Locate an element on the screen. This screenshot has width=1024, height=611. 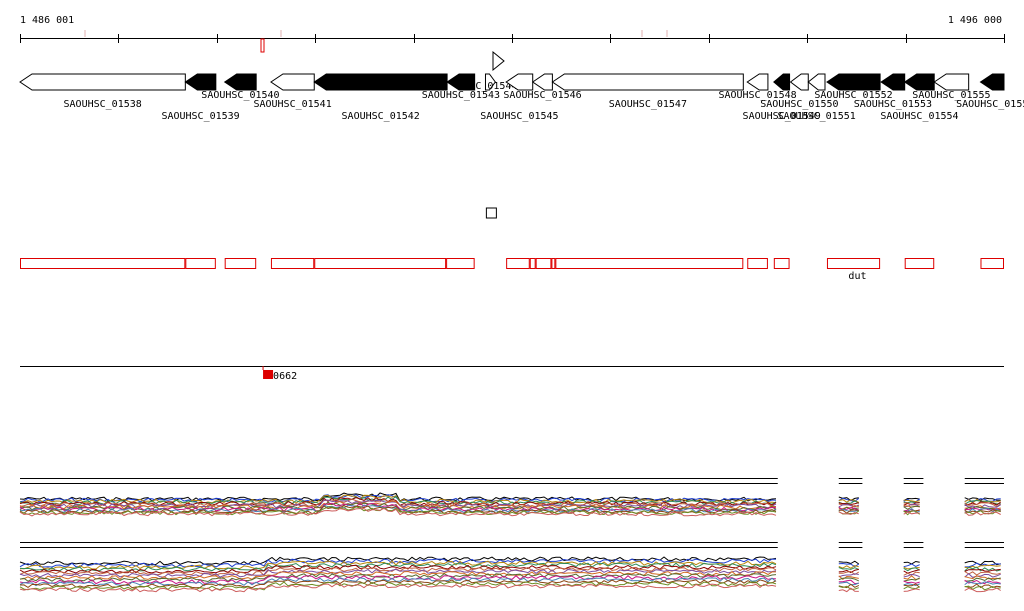
marker-block is located at coordinates (268, 374).